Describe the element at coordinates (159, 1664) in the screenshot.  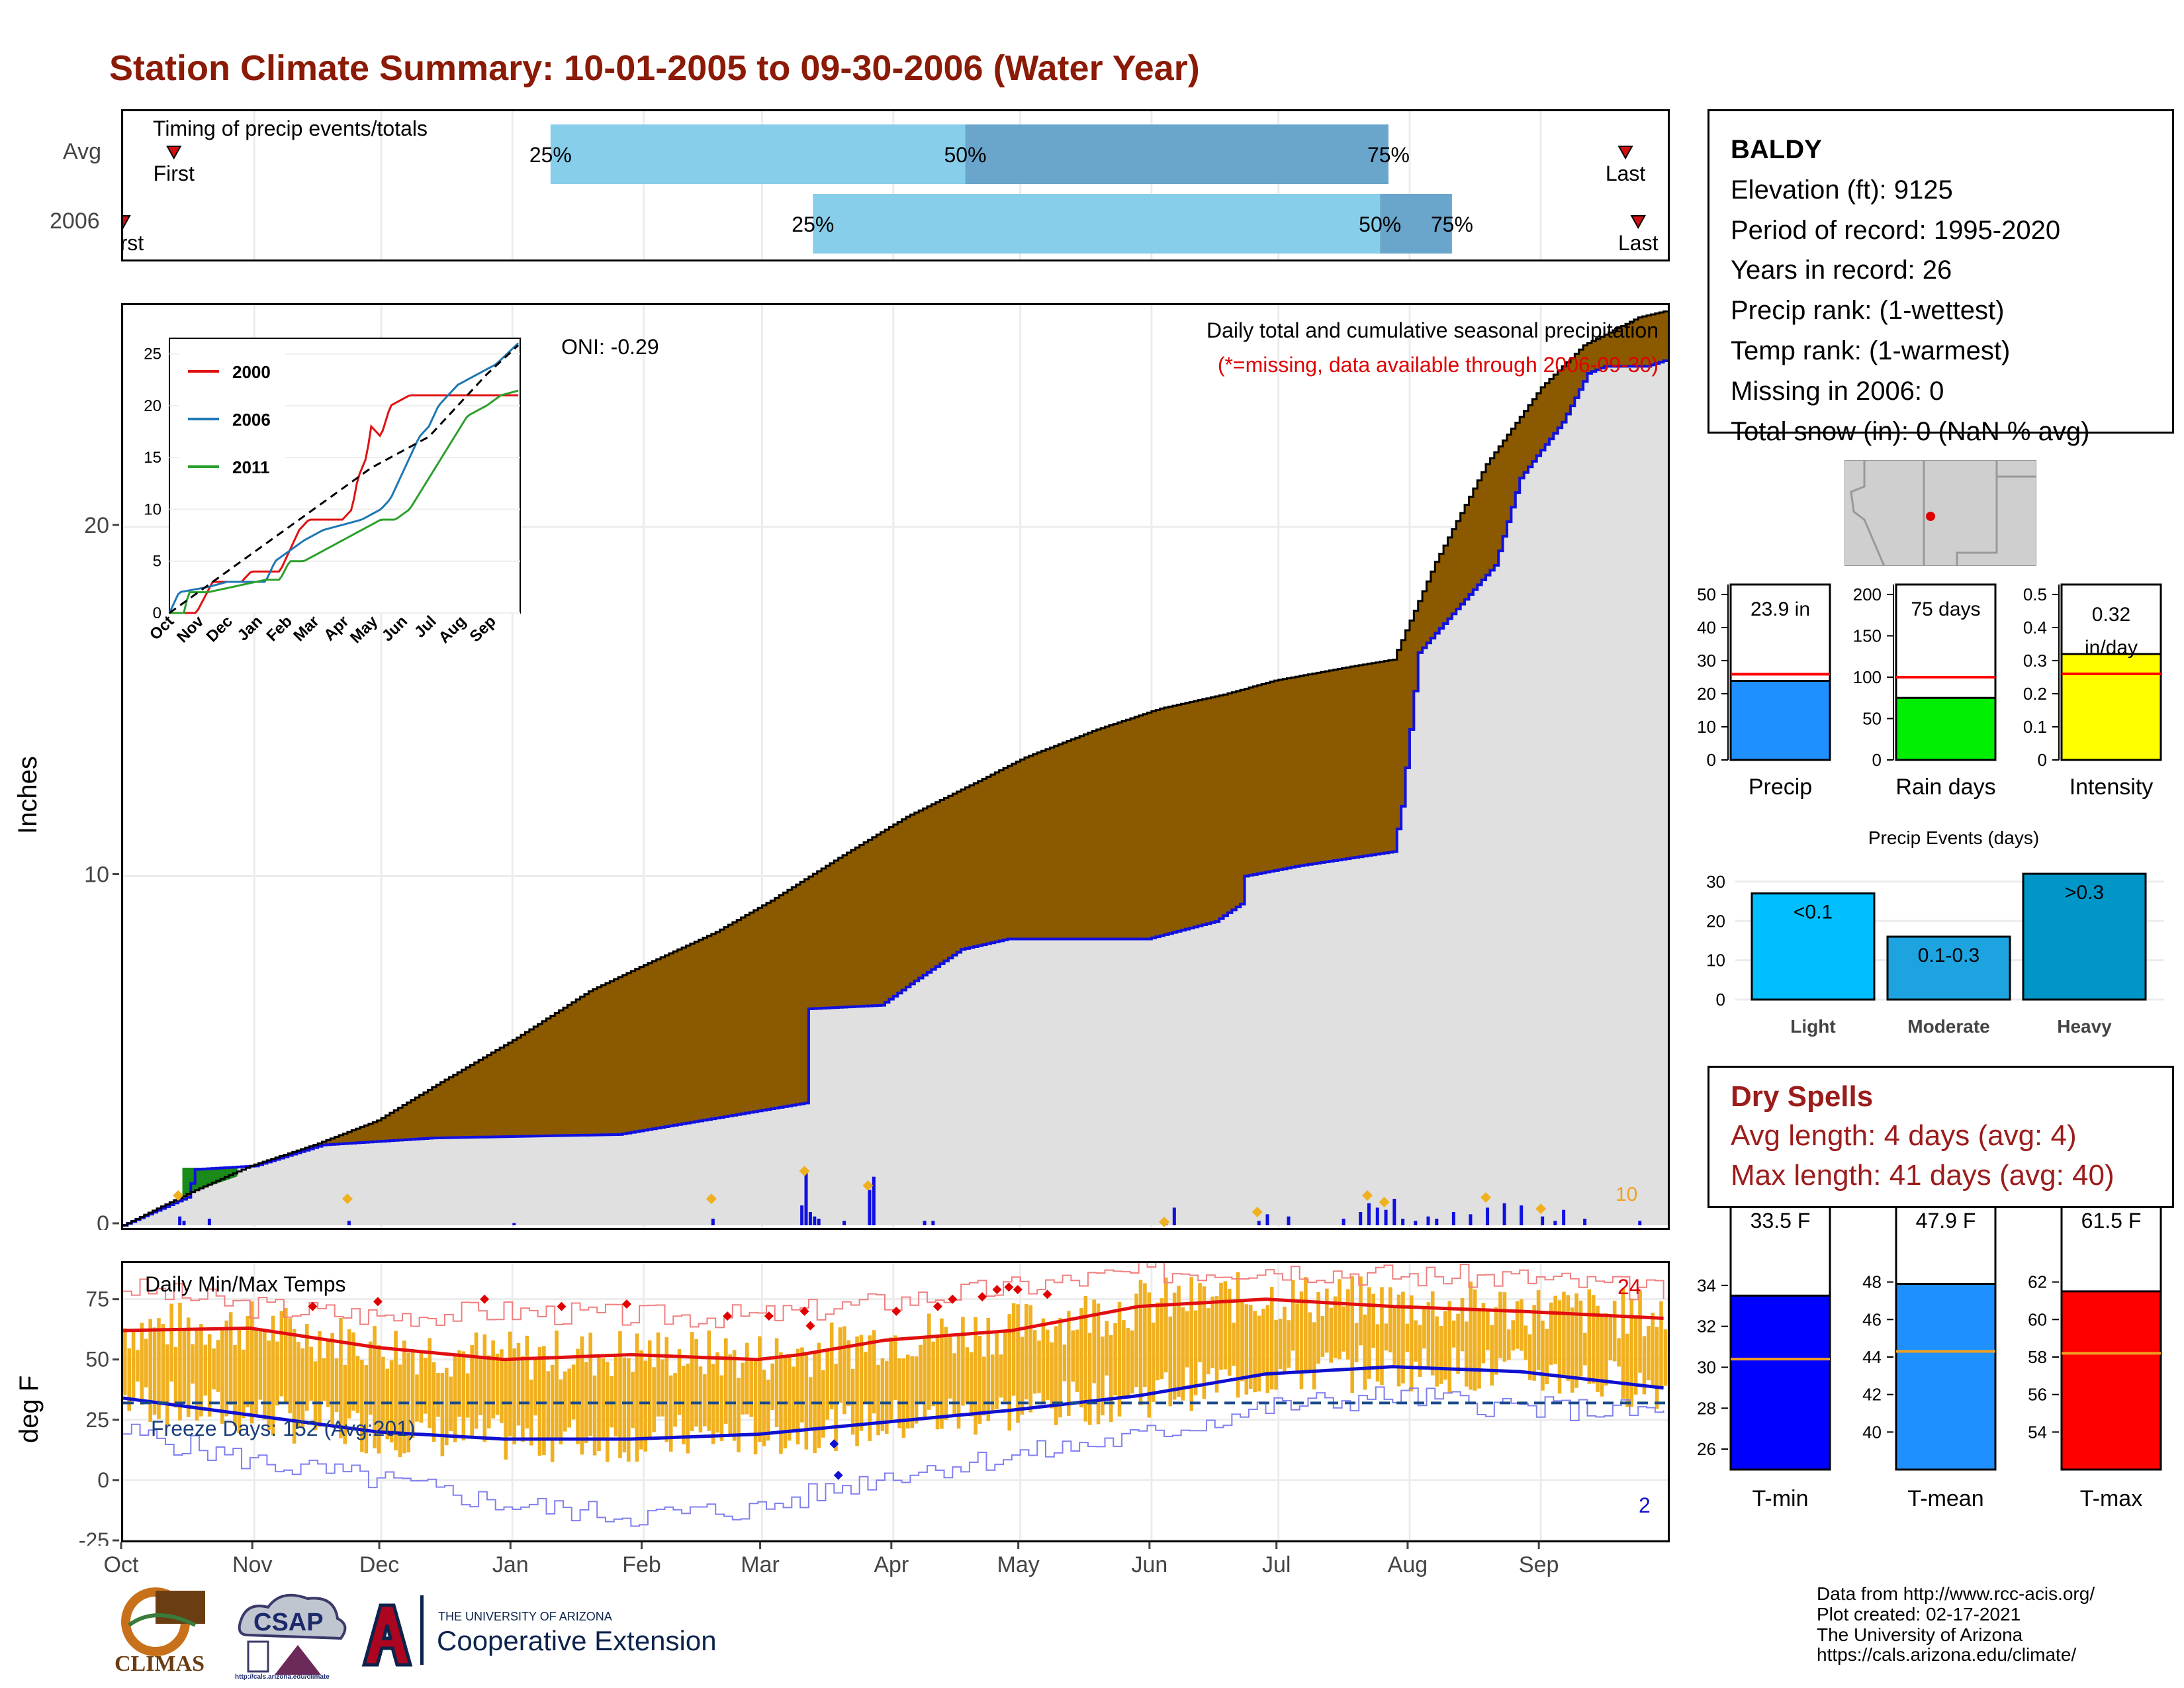
I see `climas-text: CLIMAS` at that location.